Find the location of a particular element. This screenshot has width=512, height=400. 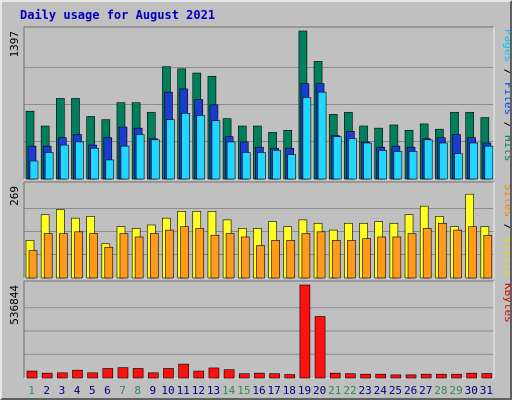

x-tick-label: 20 is located at coordinates (319, 390).